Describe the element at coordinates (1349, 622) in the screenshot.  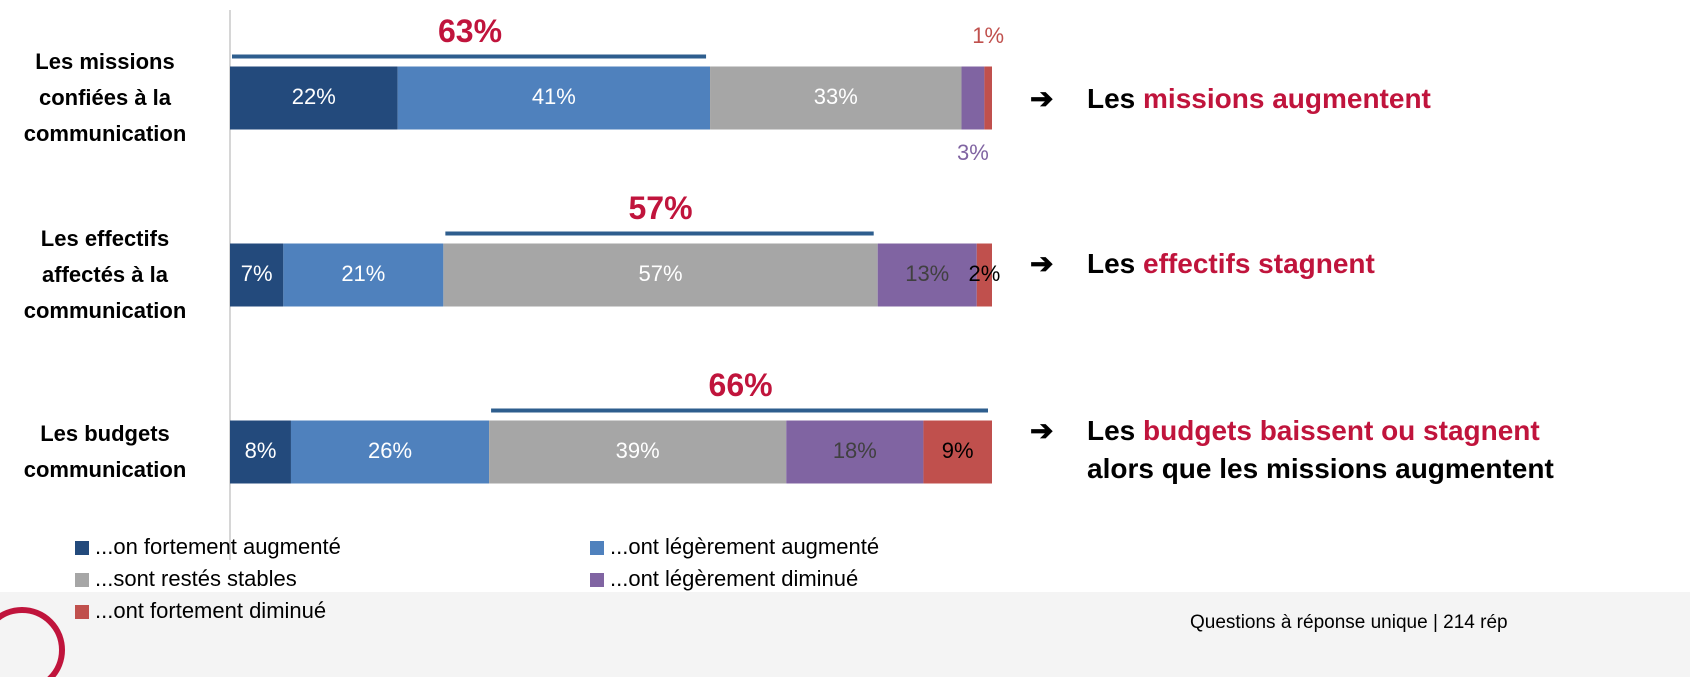
I see `footnote: Questions à réponse unique | 214 rép` at that location.